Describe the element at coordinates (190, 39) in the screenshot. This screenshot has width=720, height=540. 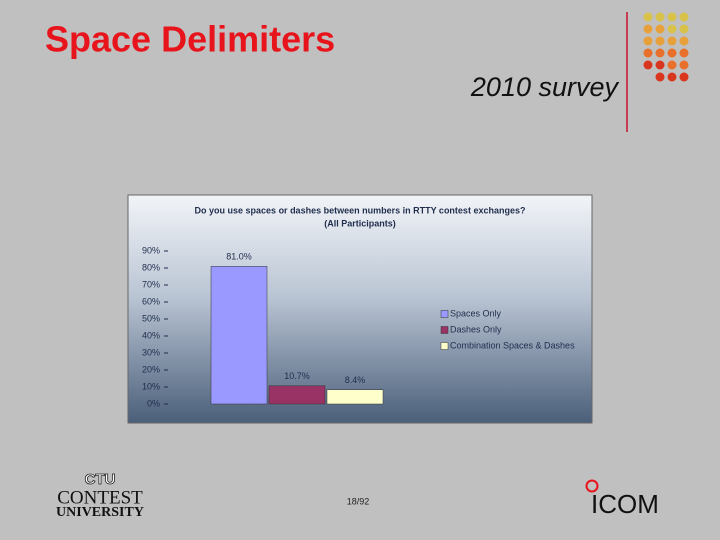
I see `slide-title: Space Delimiters` at that location.